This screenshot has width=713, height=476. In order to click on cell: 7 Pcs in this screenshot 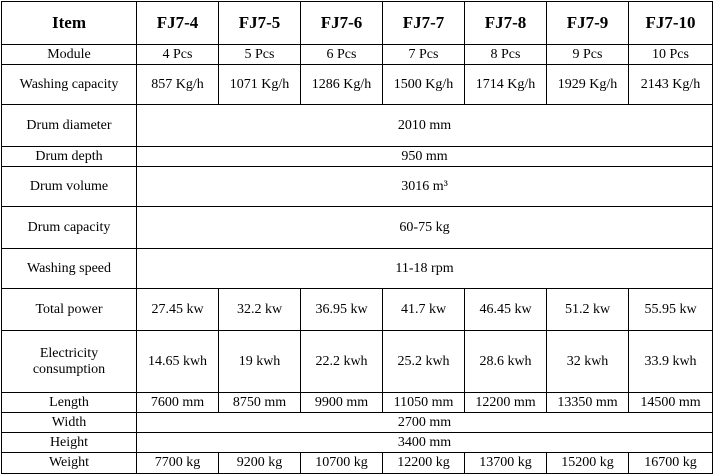, I will do `click(423, 54)`.